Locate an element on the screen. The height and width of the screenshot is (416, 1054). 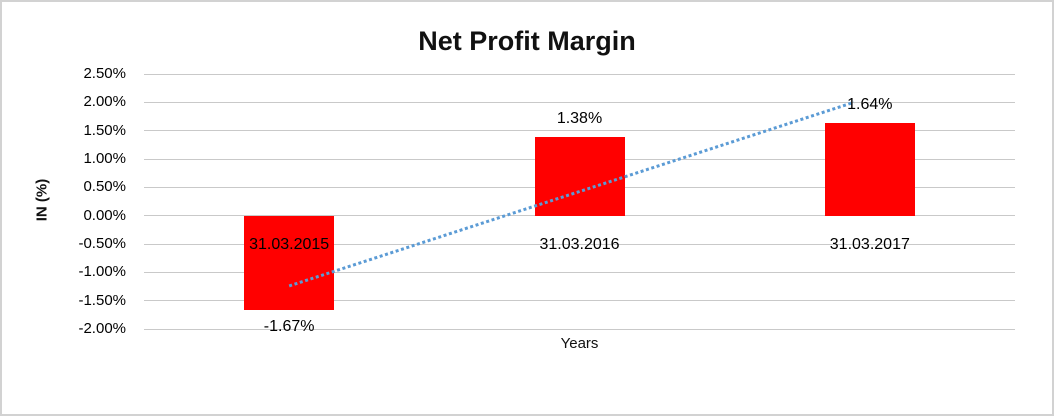
category-label: 31.03.2015 is located at coordinates (289, 244).